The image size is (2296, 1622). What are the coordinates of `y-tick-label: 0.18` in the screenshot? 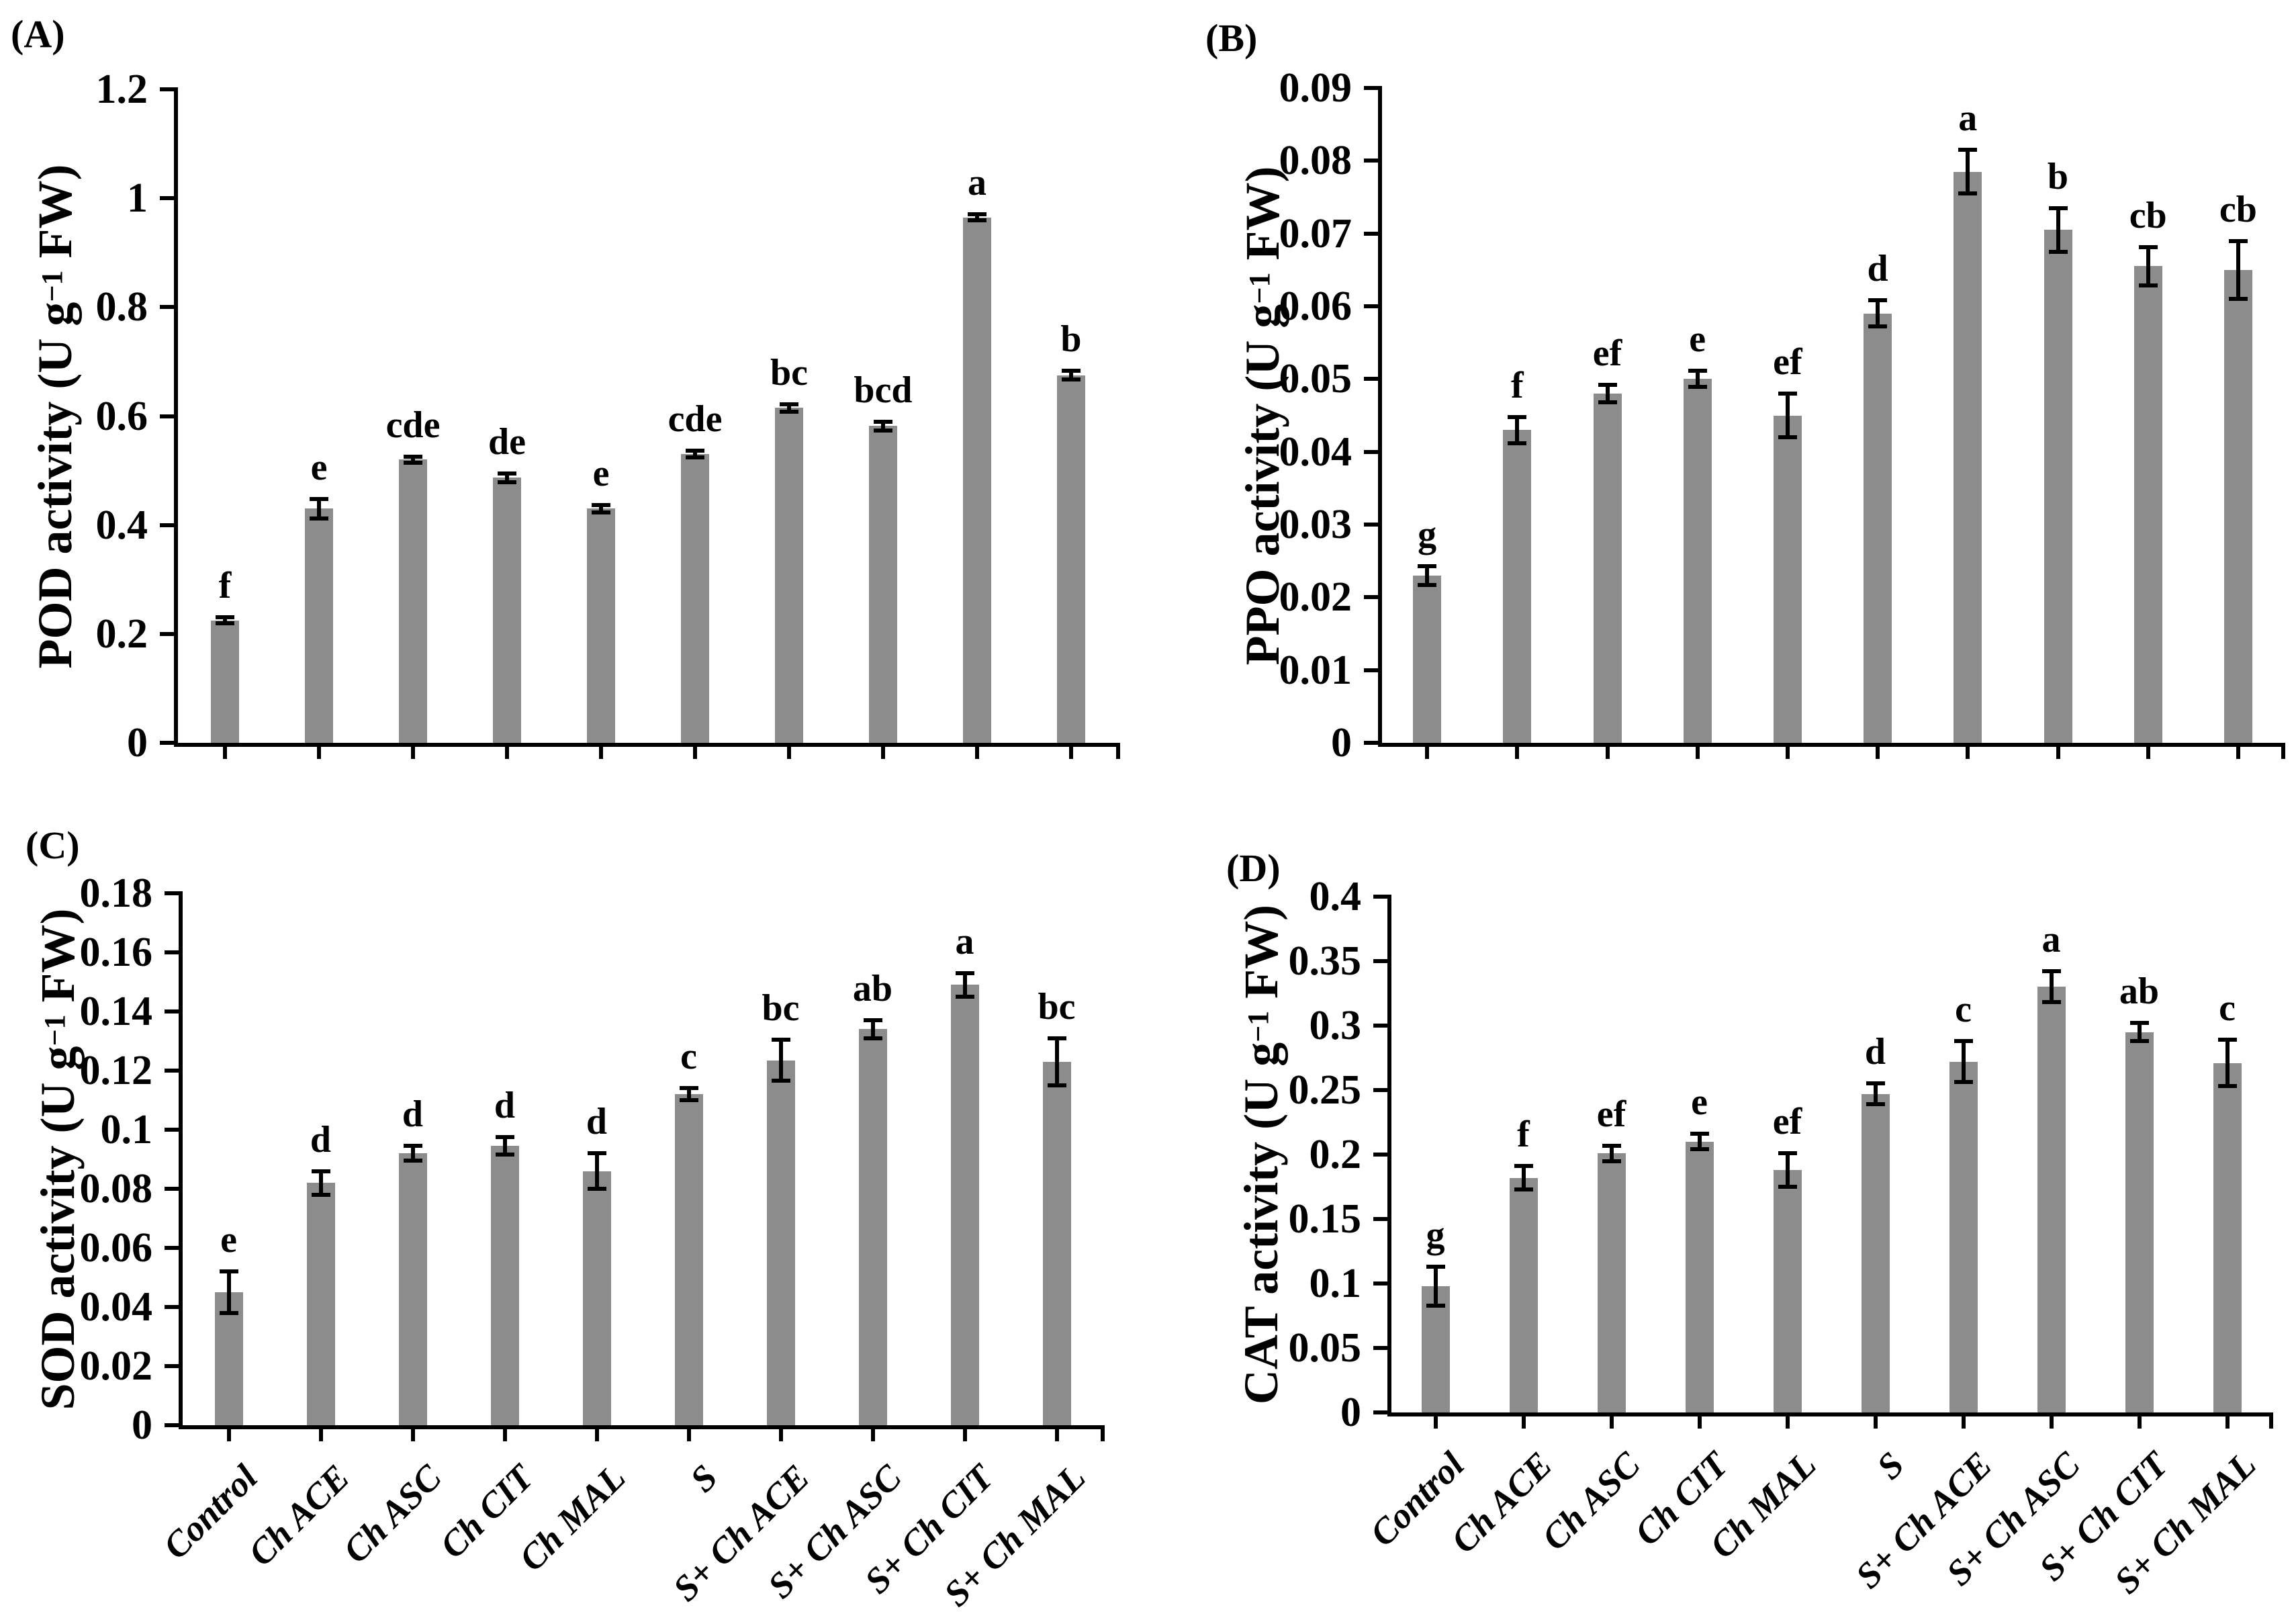 It's located at (116, 893).